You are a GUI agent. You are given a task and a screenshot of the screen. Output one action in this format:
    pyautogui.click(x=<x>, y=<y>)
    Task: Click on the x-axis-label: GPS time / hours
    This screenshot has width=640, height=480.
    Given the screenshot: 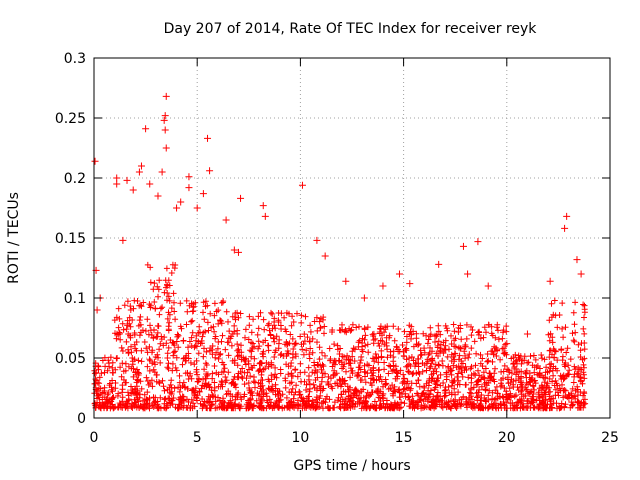 What is the action you would take?
    pyautogui.click(x=351, y=466)
    